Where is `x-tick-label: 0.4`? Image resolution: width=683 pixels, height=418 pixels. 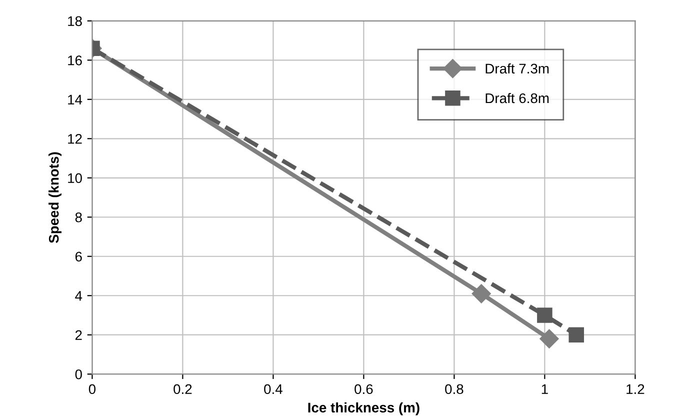
x-tick-label: 0.4 is located at coordinates (273, 389).